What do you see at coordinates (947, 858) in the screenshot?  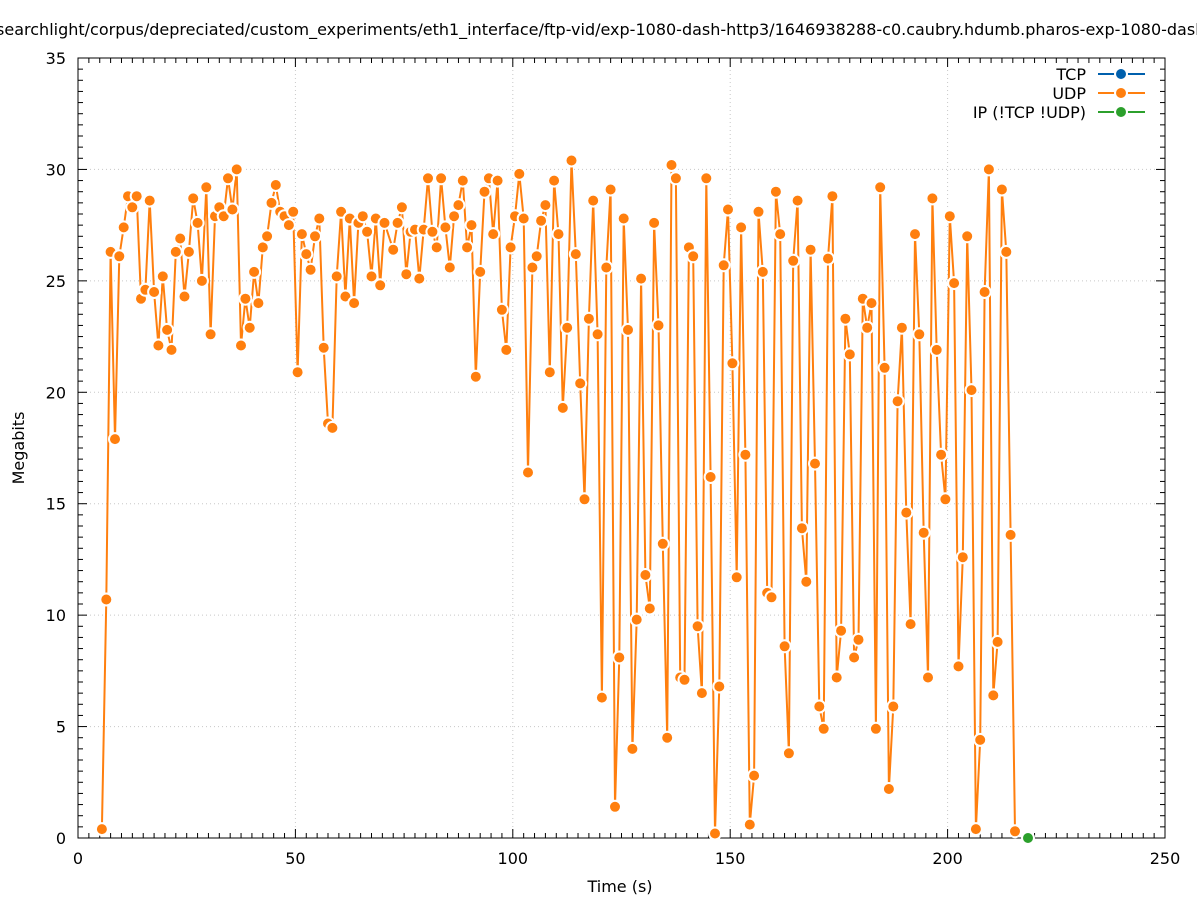 I see `x-tick-label: 200` at bounding box center [947, 858].